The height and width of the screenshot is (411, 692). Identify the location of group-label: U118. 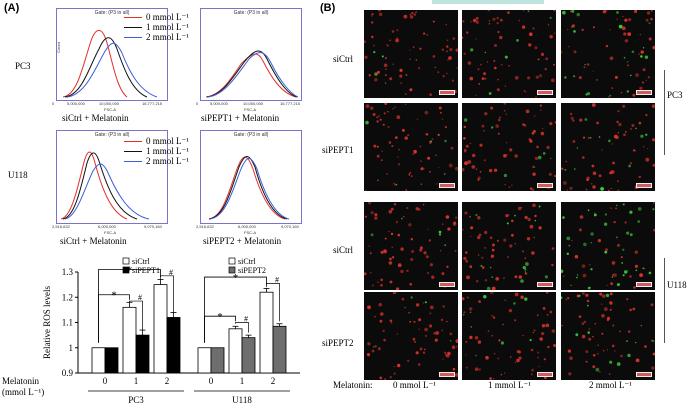
(242, 400).